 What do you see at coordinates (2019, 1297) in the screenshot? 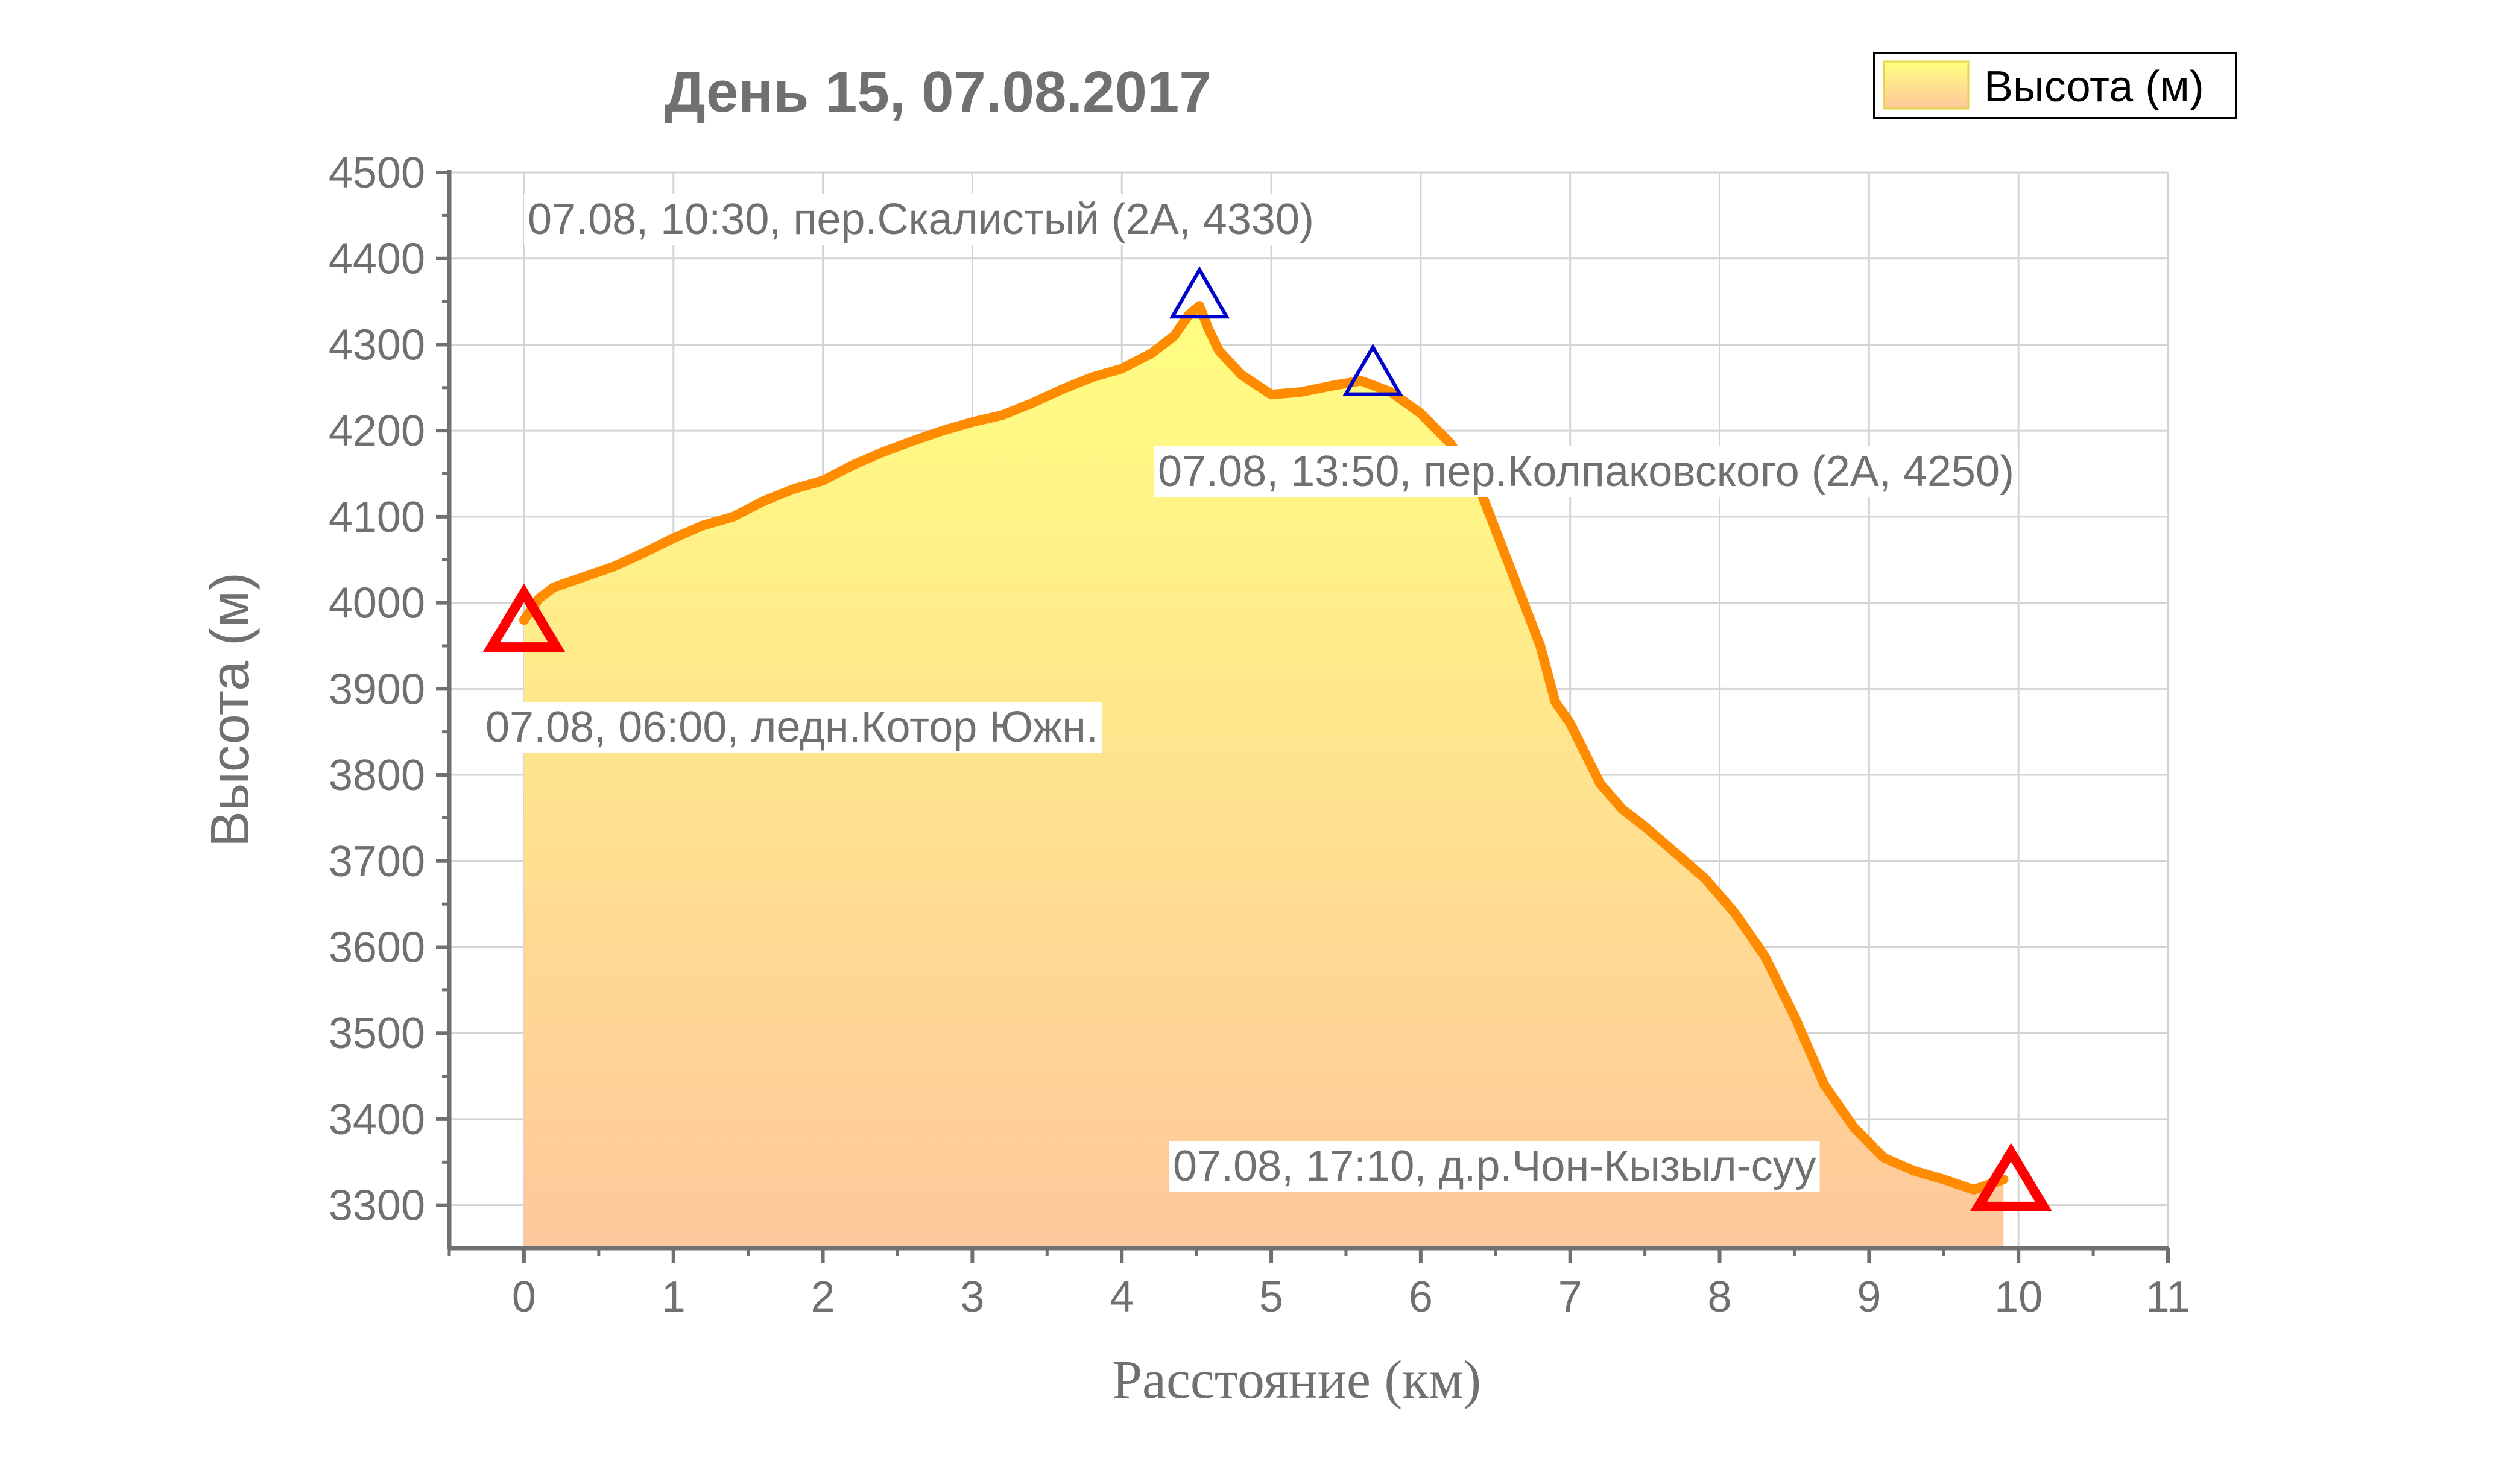
I see `x-tick-label: 10` at bounding box center [2019, 1297].